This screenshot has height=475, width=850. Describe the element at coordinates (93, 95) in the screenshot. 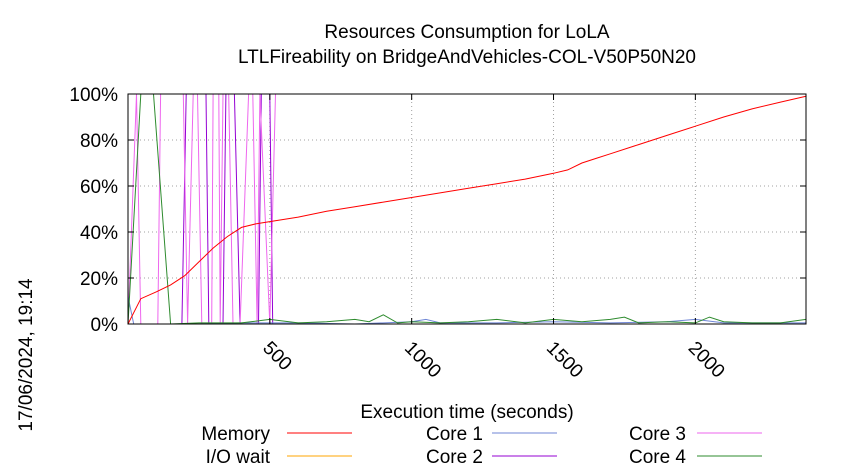

I see `y-tick-label: 100%` at that location.